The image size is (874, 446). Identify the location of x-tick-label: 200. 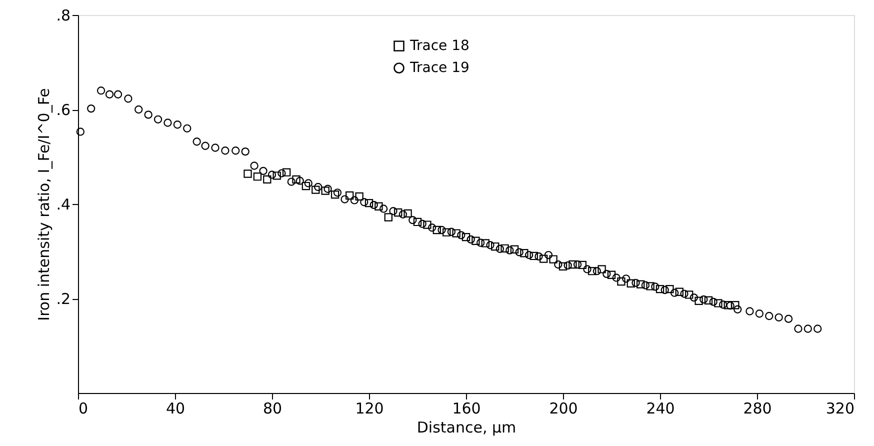
(563, 409).